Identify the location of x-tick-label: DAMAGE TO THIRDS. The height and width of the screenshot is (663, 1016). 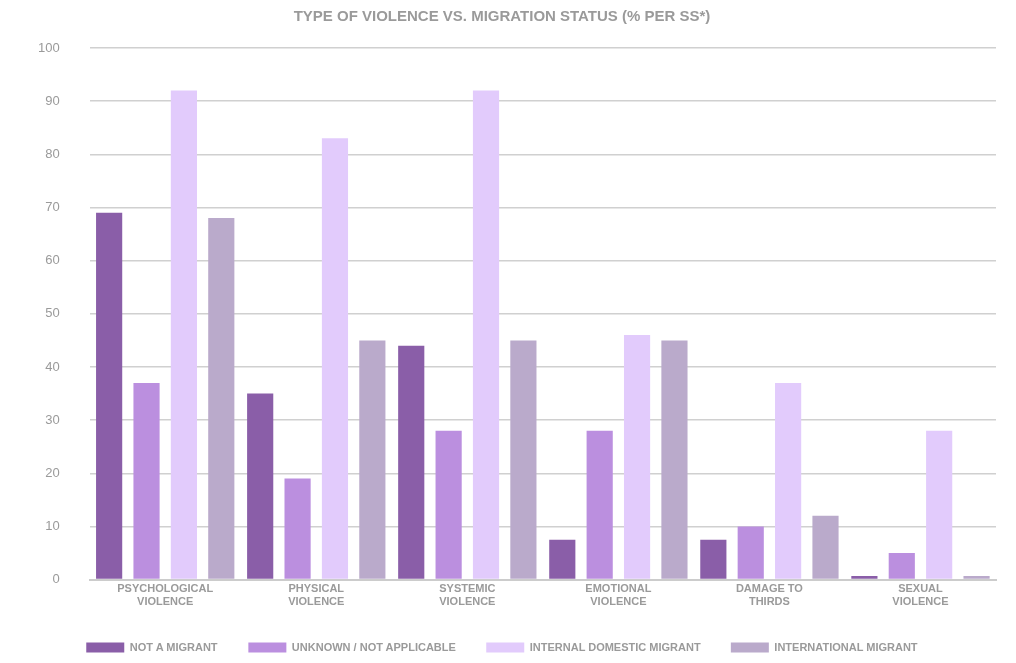
(769, 595).